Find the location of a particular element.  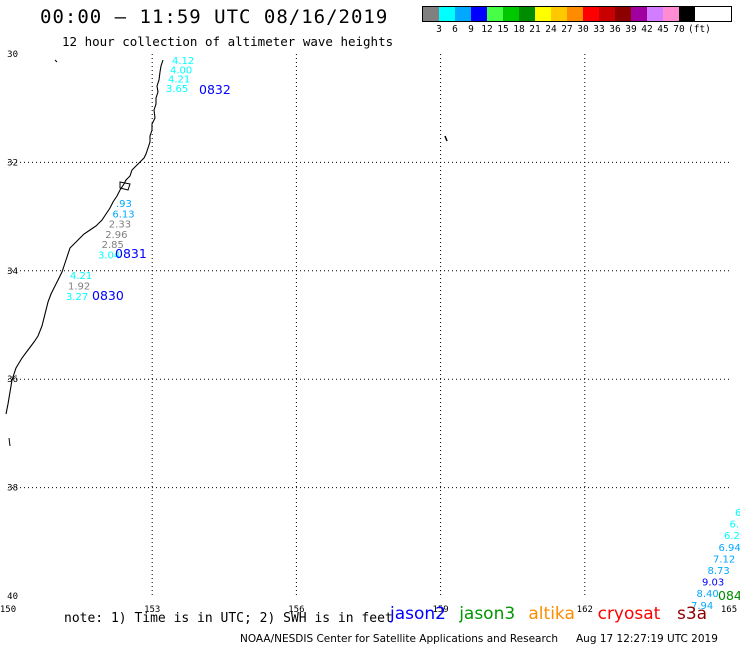

pass-time-label: 0830 is located at coordinates (108, 295).